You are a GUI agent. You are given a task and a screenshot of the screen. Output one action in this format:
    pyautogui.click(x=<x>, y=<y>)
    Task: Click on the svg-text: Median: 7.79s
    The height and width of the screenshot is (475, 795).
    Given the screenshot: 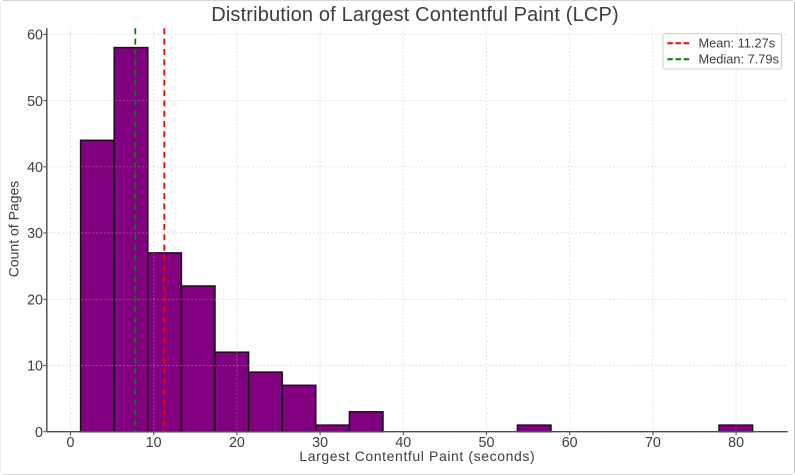 What is the action you would take?
    pyautogui.click(x=739, y=59)
    